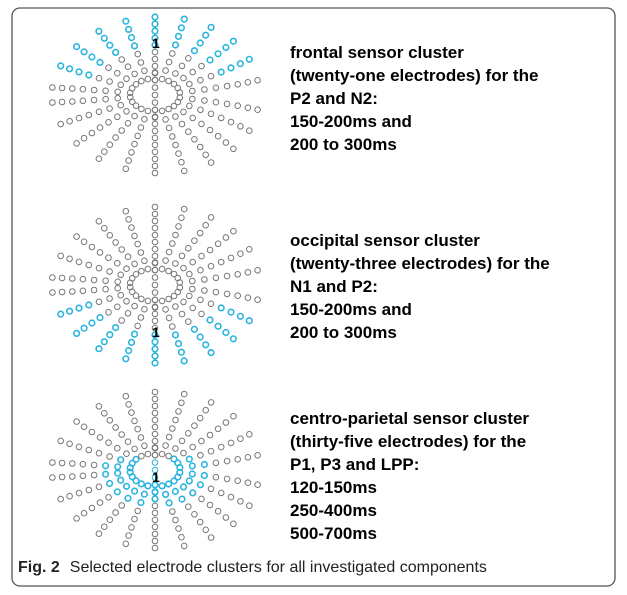 The width and height of the screenshot is (627, 595). What do you see at coordinates (343, 144) in the screenshot?
I see `cluster-description: 200 to 300ms` at bounding box center [343, 144].